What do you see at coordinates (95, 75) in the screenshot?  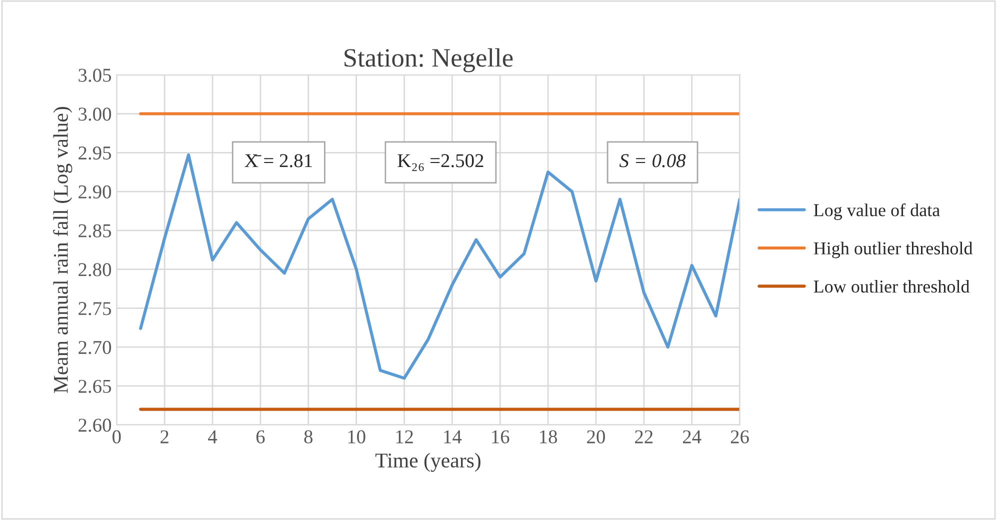 I see `y-tick-label: 3.05` at bounding box center [95, 75].